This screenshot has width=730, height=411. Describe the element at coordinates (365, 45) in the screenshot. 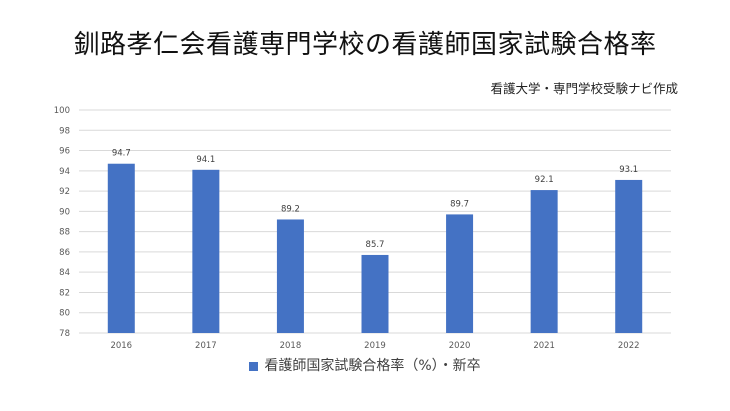

I see `chart-title: 釧路孝仁会看護専門学校の看護師国家試験合格率` at that location.